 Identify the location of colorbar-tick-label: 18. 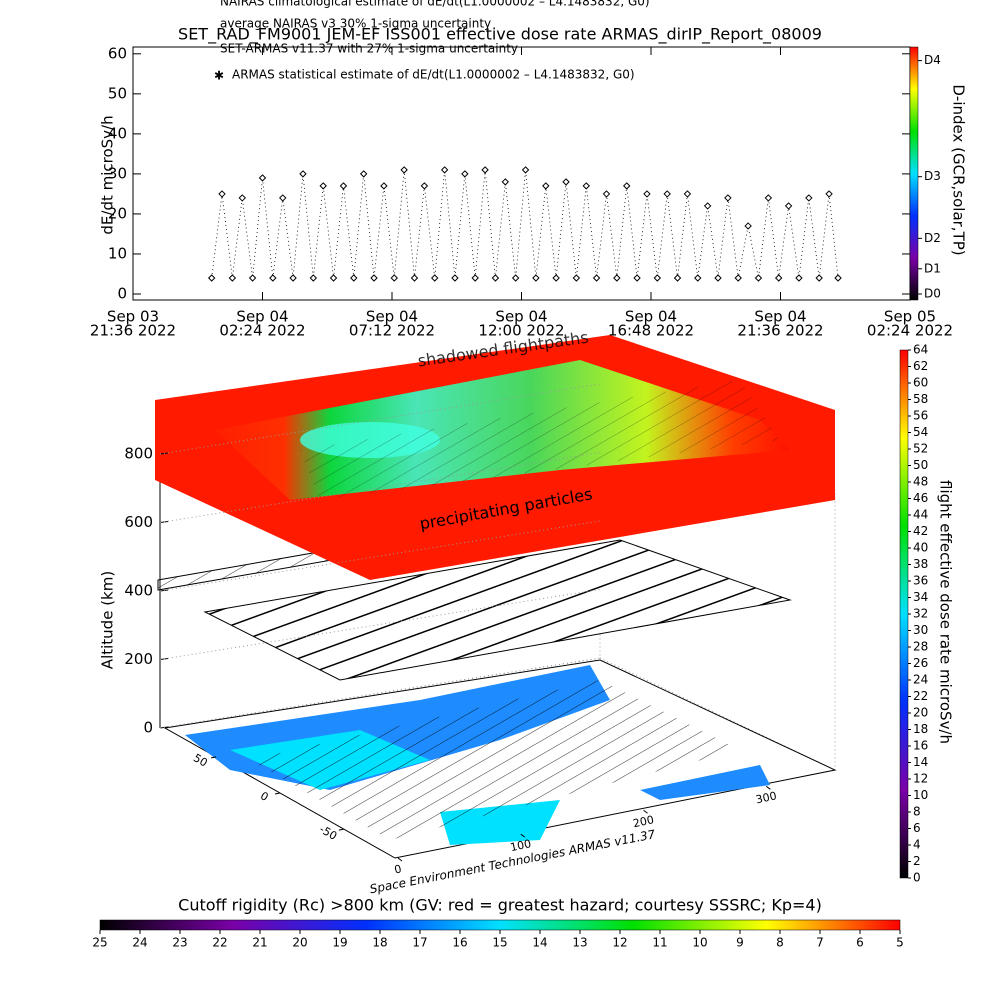
(920, 729).